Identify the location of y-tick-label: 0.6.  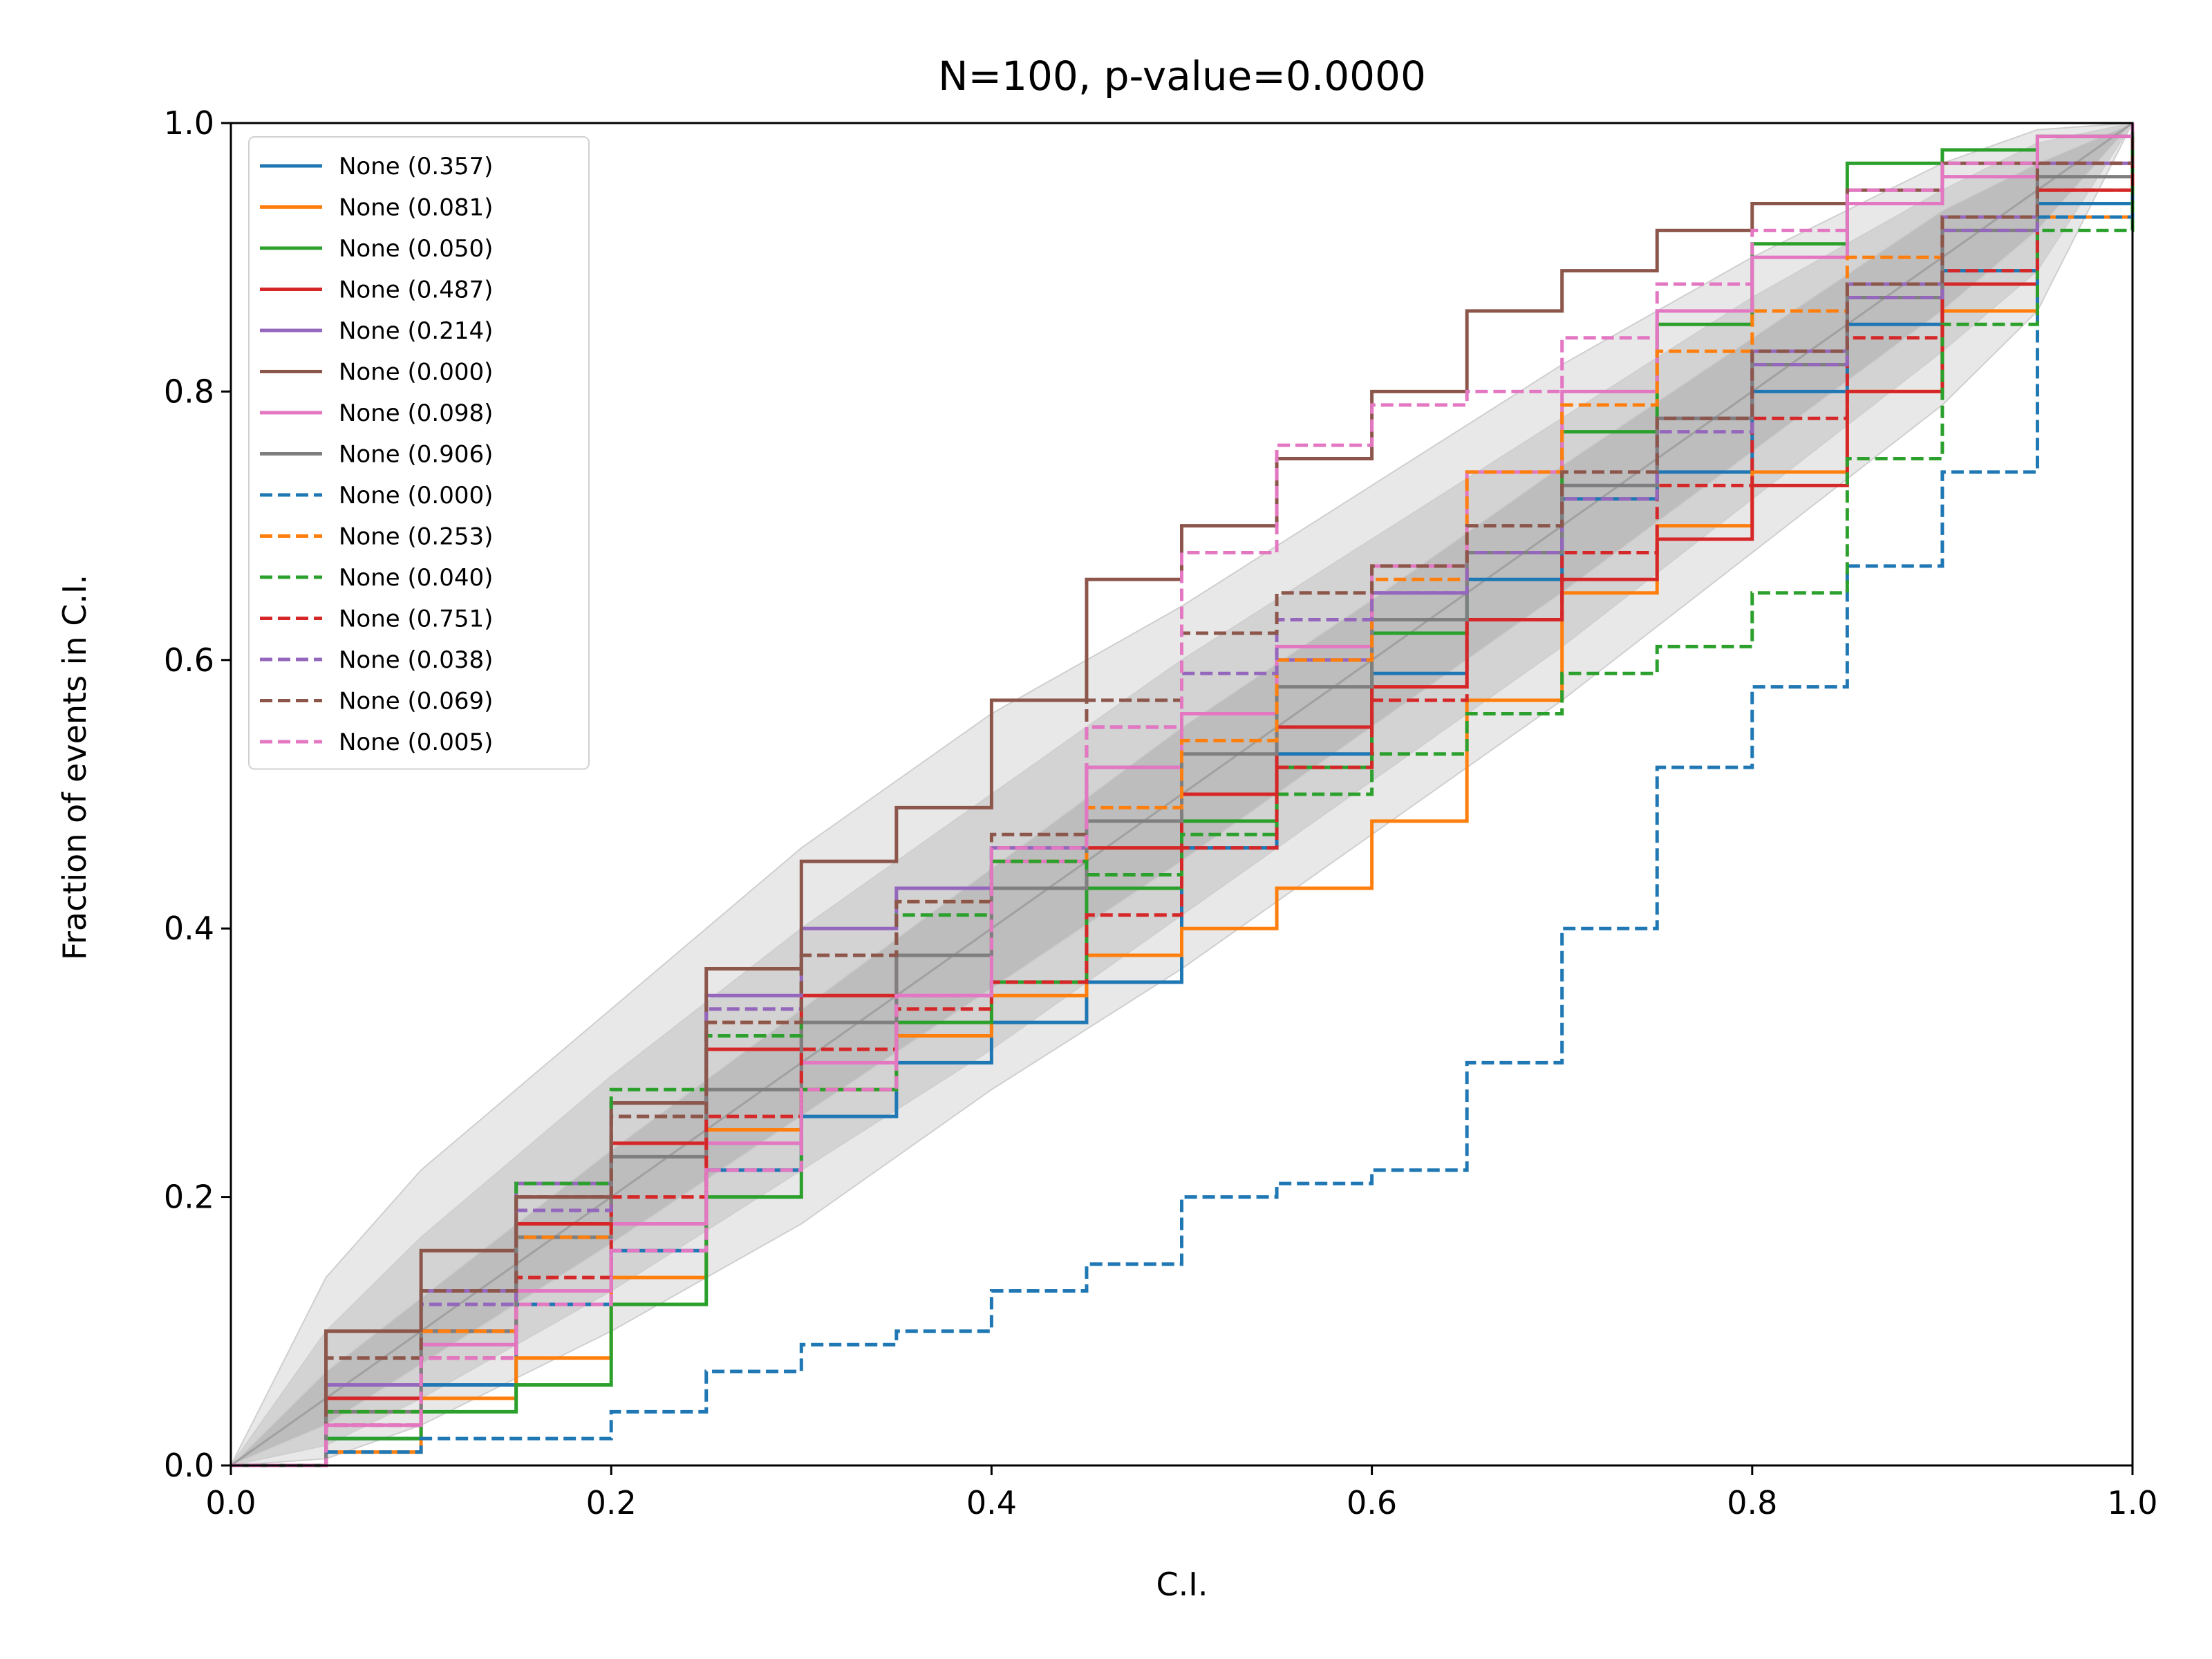
(189, 660).